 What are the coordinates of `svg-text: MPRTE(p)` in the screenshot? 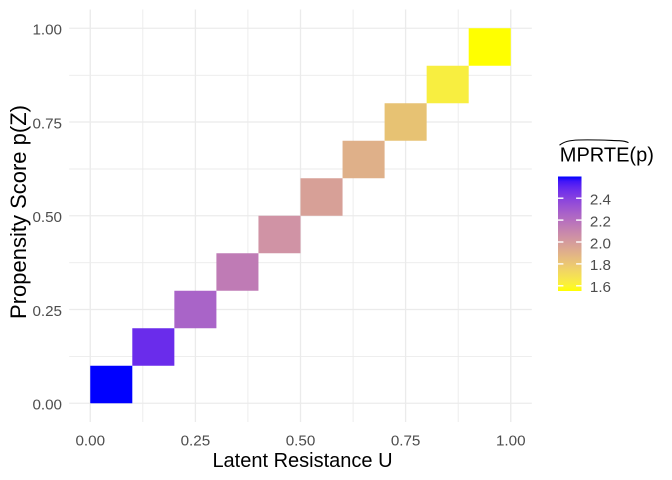 It's located at (607, 156).